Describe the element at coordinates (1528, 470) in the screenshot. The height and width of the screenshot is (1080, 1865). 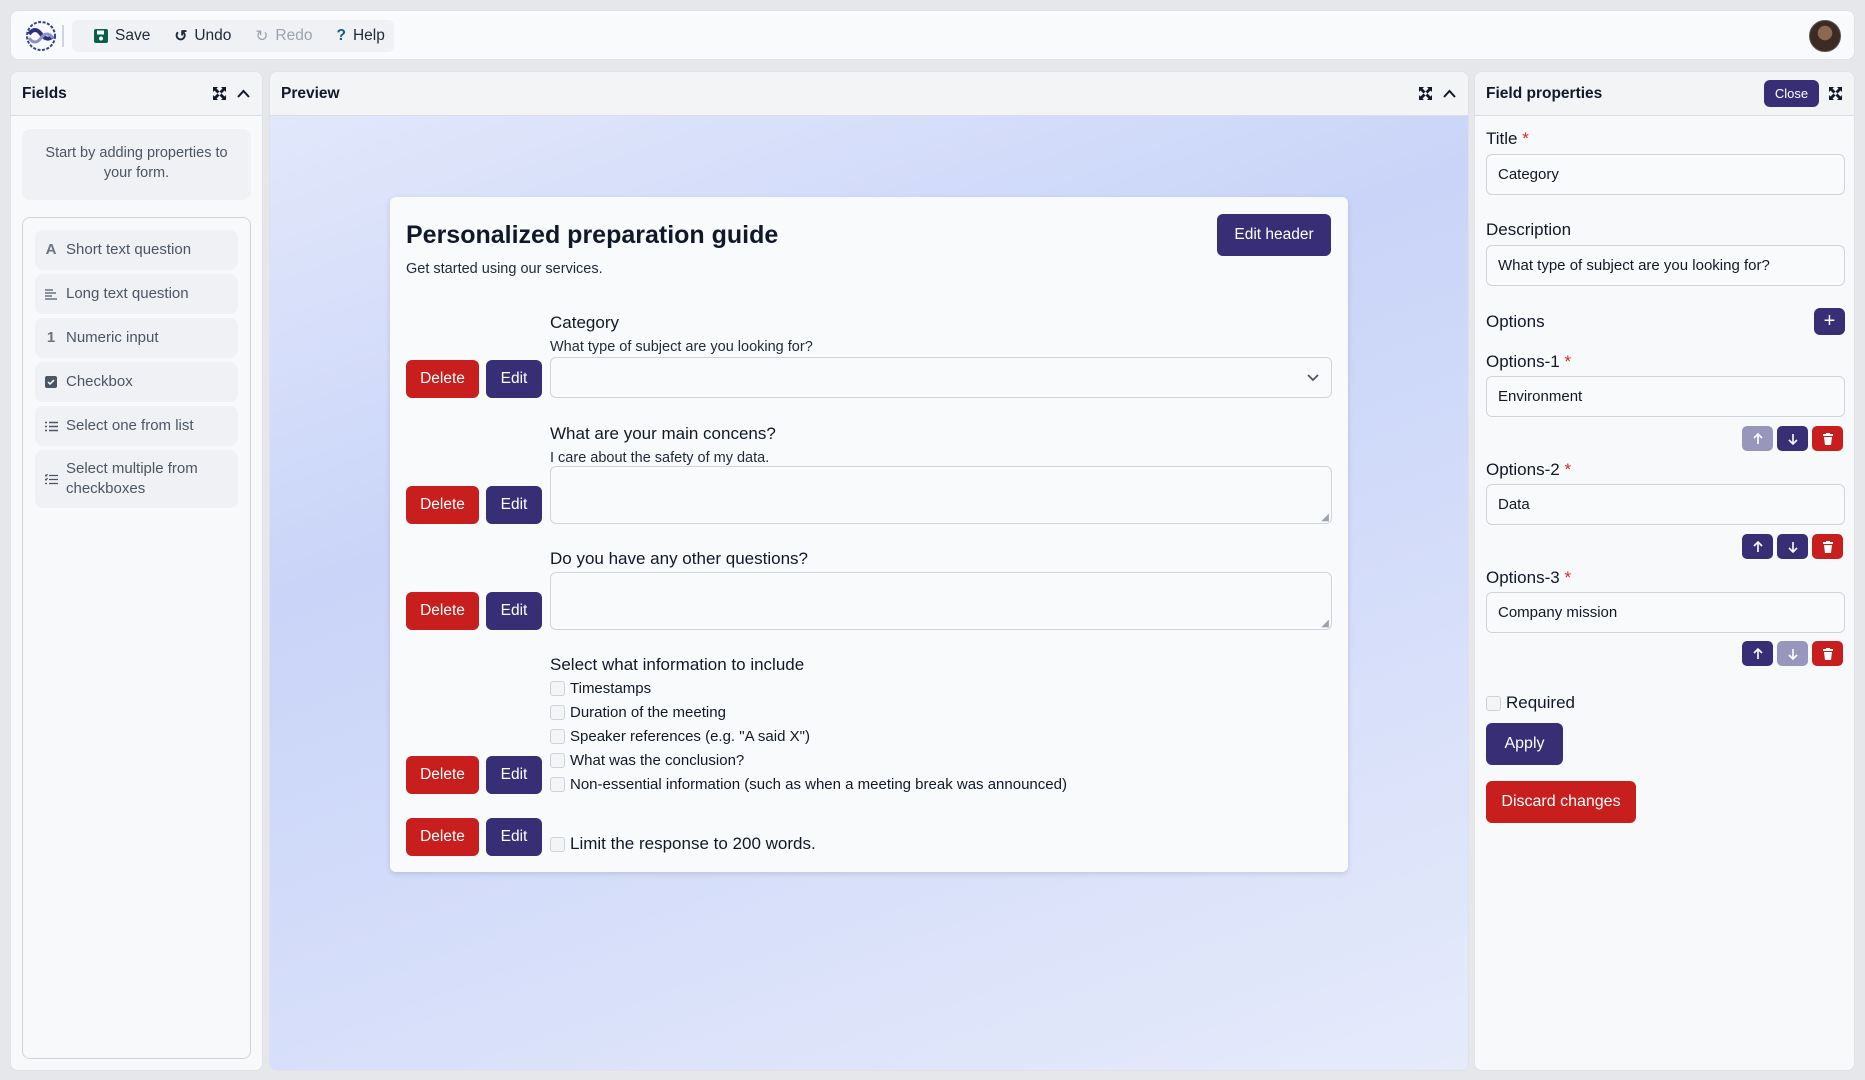
I see `option-label: Options-2 *` at that location.